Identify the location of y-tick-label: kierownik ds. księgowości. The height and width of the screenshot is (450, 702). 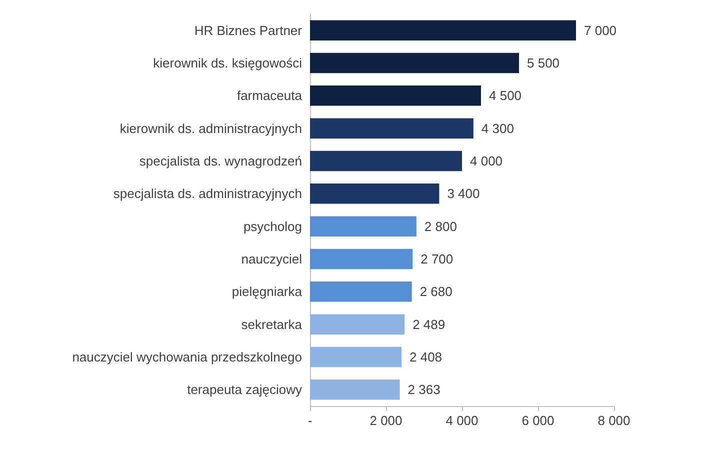
(227, 63).